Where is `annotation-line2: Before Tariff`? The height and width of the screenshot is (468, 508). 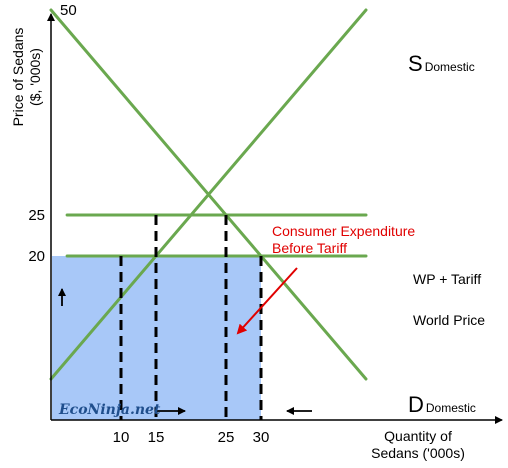
annotation-line2: Before Tariff is located at coordinates (309, 248).